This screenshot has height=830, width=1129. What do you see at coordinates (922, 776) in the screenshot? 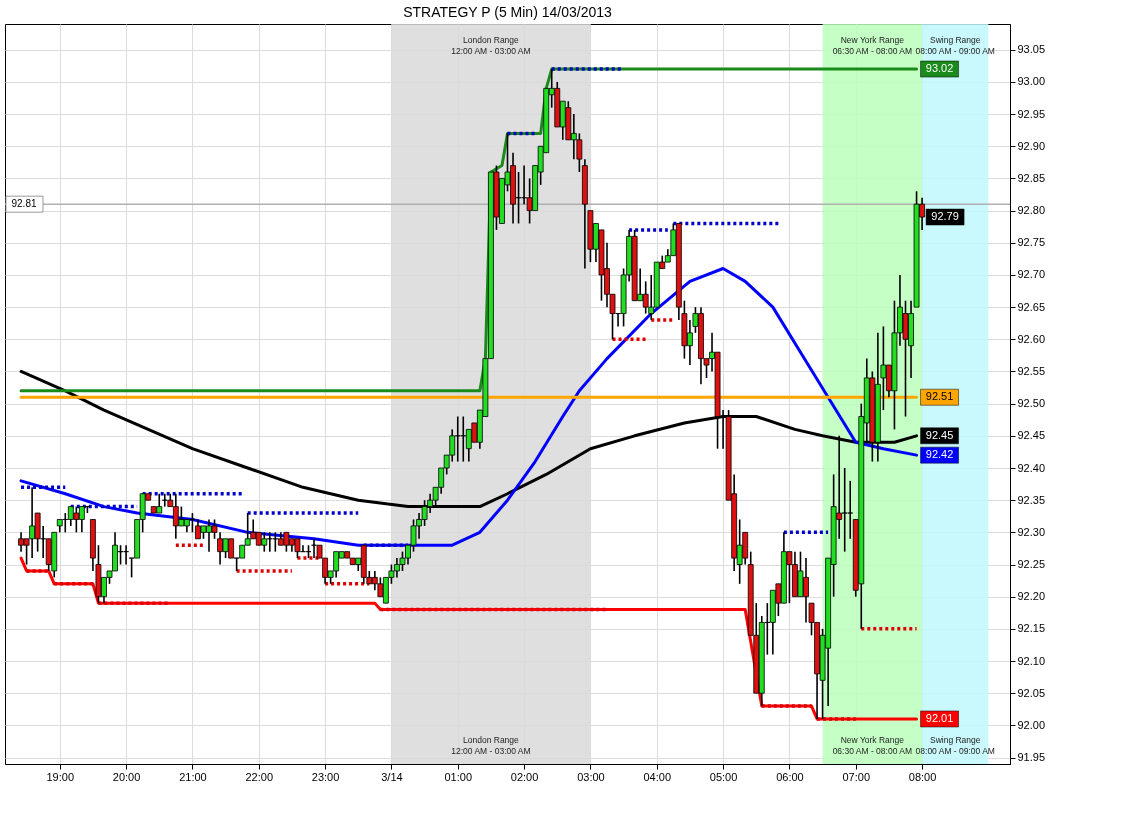
I see `x-tick-label: 08:00` at bounding box center [922, 776].